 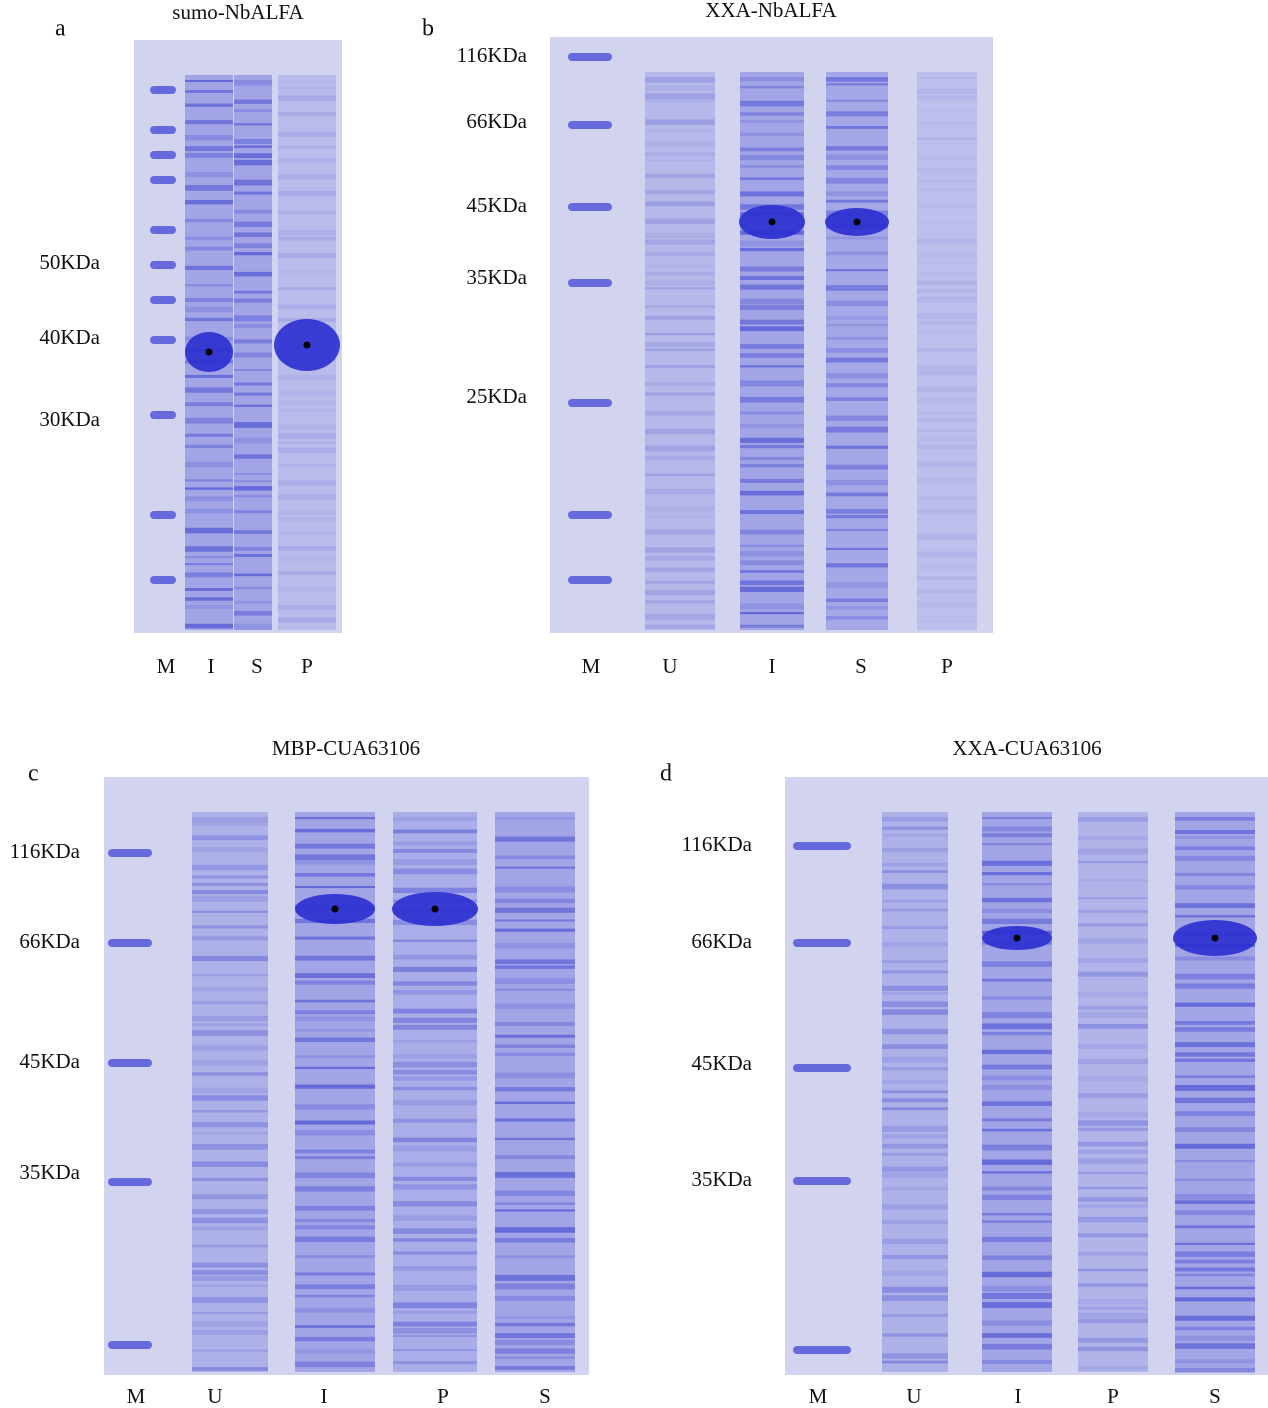 I want to click on lane-label: S, so click(x=545, y=1396).